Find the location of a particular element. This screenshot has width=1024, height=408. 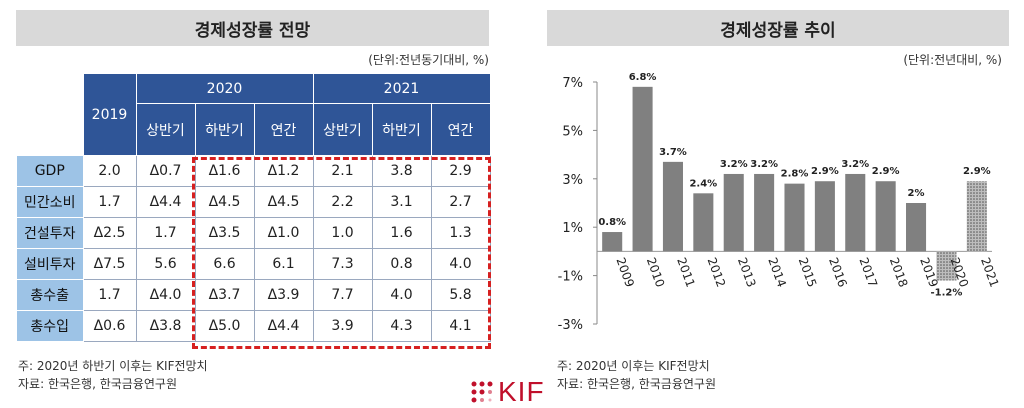

table-row: 총수출 1.7 Δ4.0 Δ3.7 Δ3.9 7.7 4.0 5.8 is located at coordinates (253, 295).